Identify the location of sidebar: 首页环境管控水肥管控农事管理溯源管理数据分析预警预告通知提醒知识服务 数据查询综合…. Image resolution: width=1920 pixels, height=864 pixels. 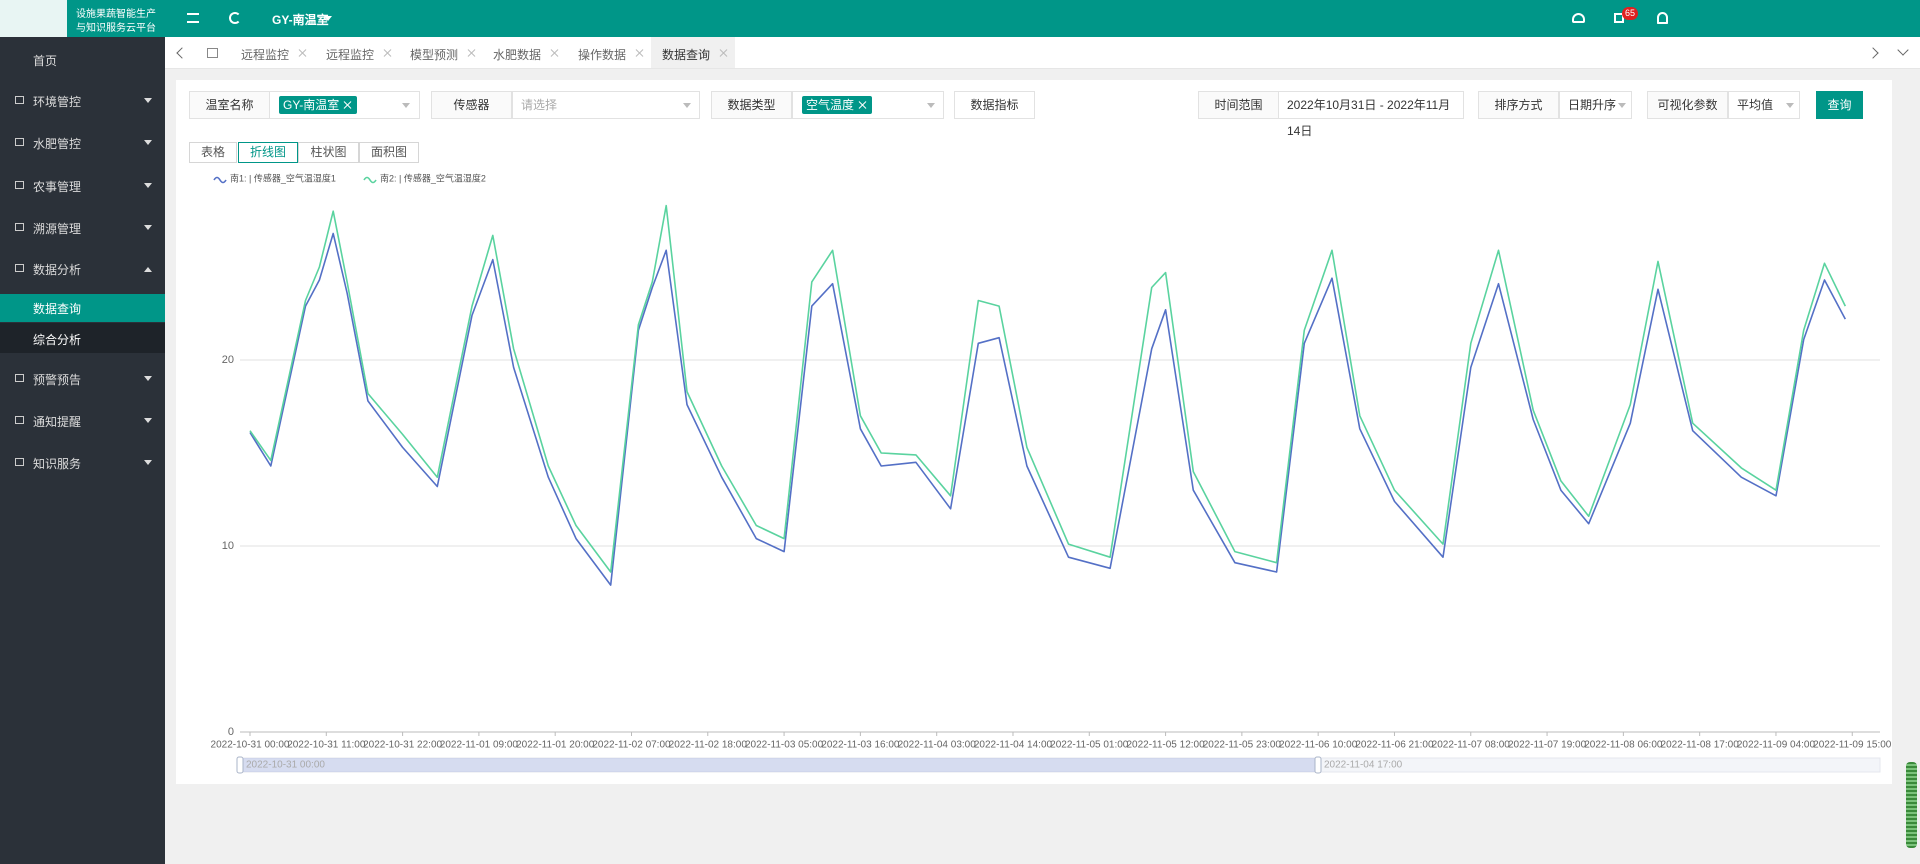
(82, 450).